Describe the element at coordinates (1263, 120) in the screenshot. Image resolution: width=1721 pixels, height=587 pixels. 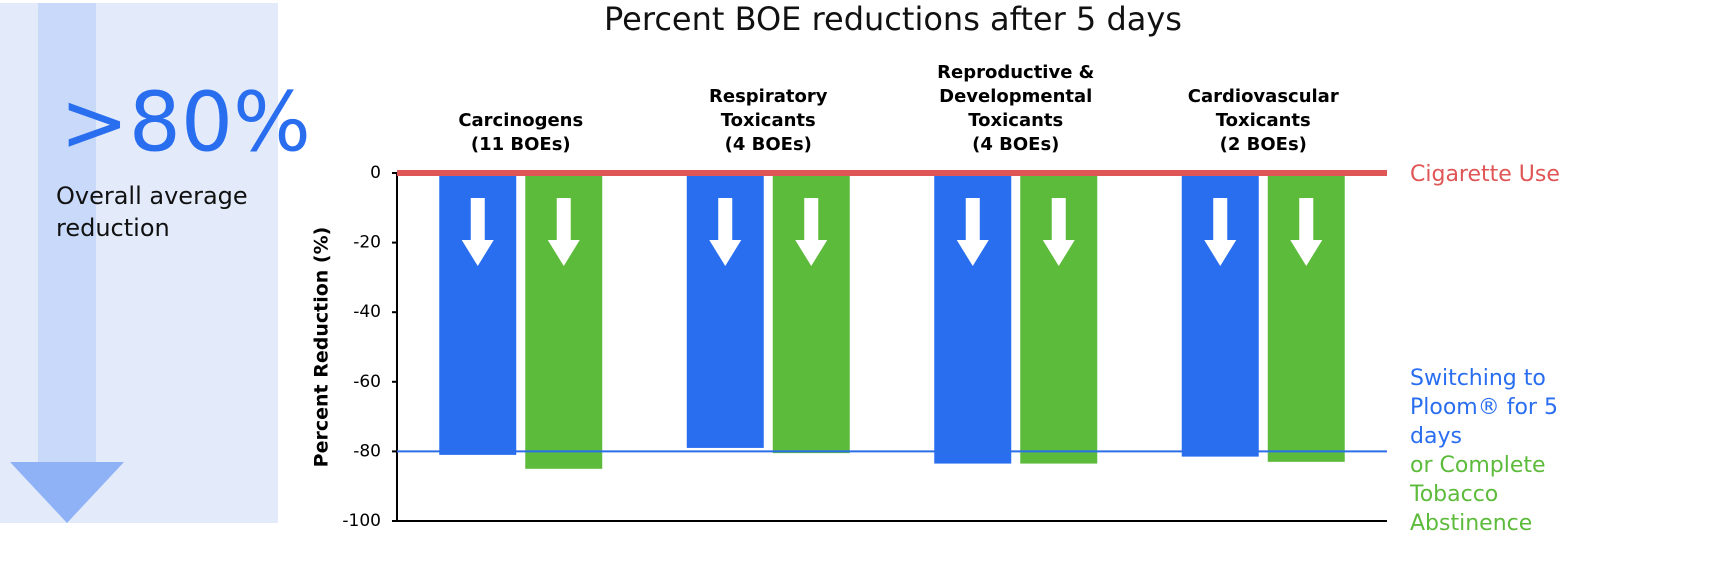
I see `category-label: Cardiovascular Toxicants (2 BOEs)` at that location.